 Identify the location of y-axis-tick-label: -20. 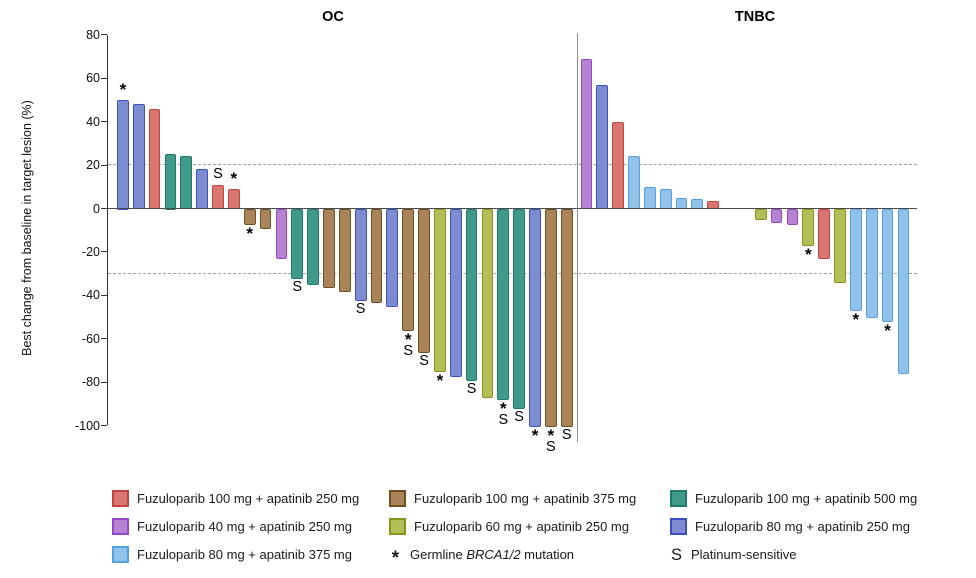
(90, 251).